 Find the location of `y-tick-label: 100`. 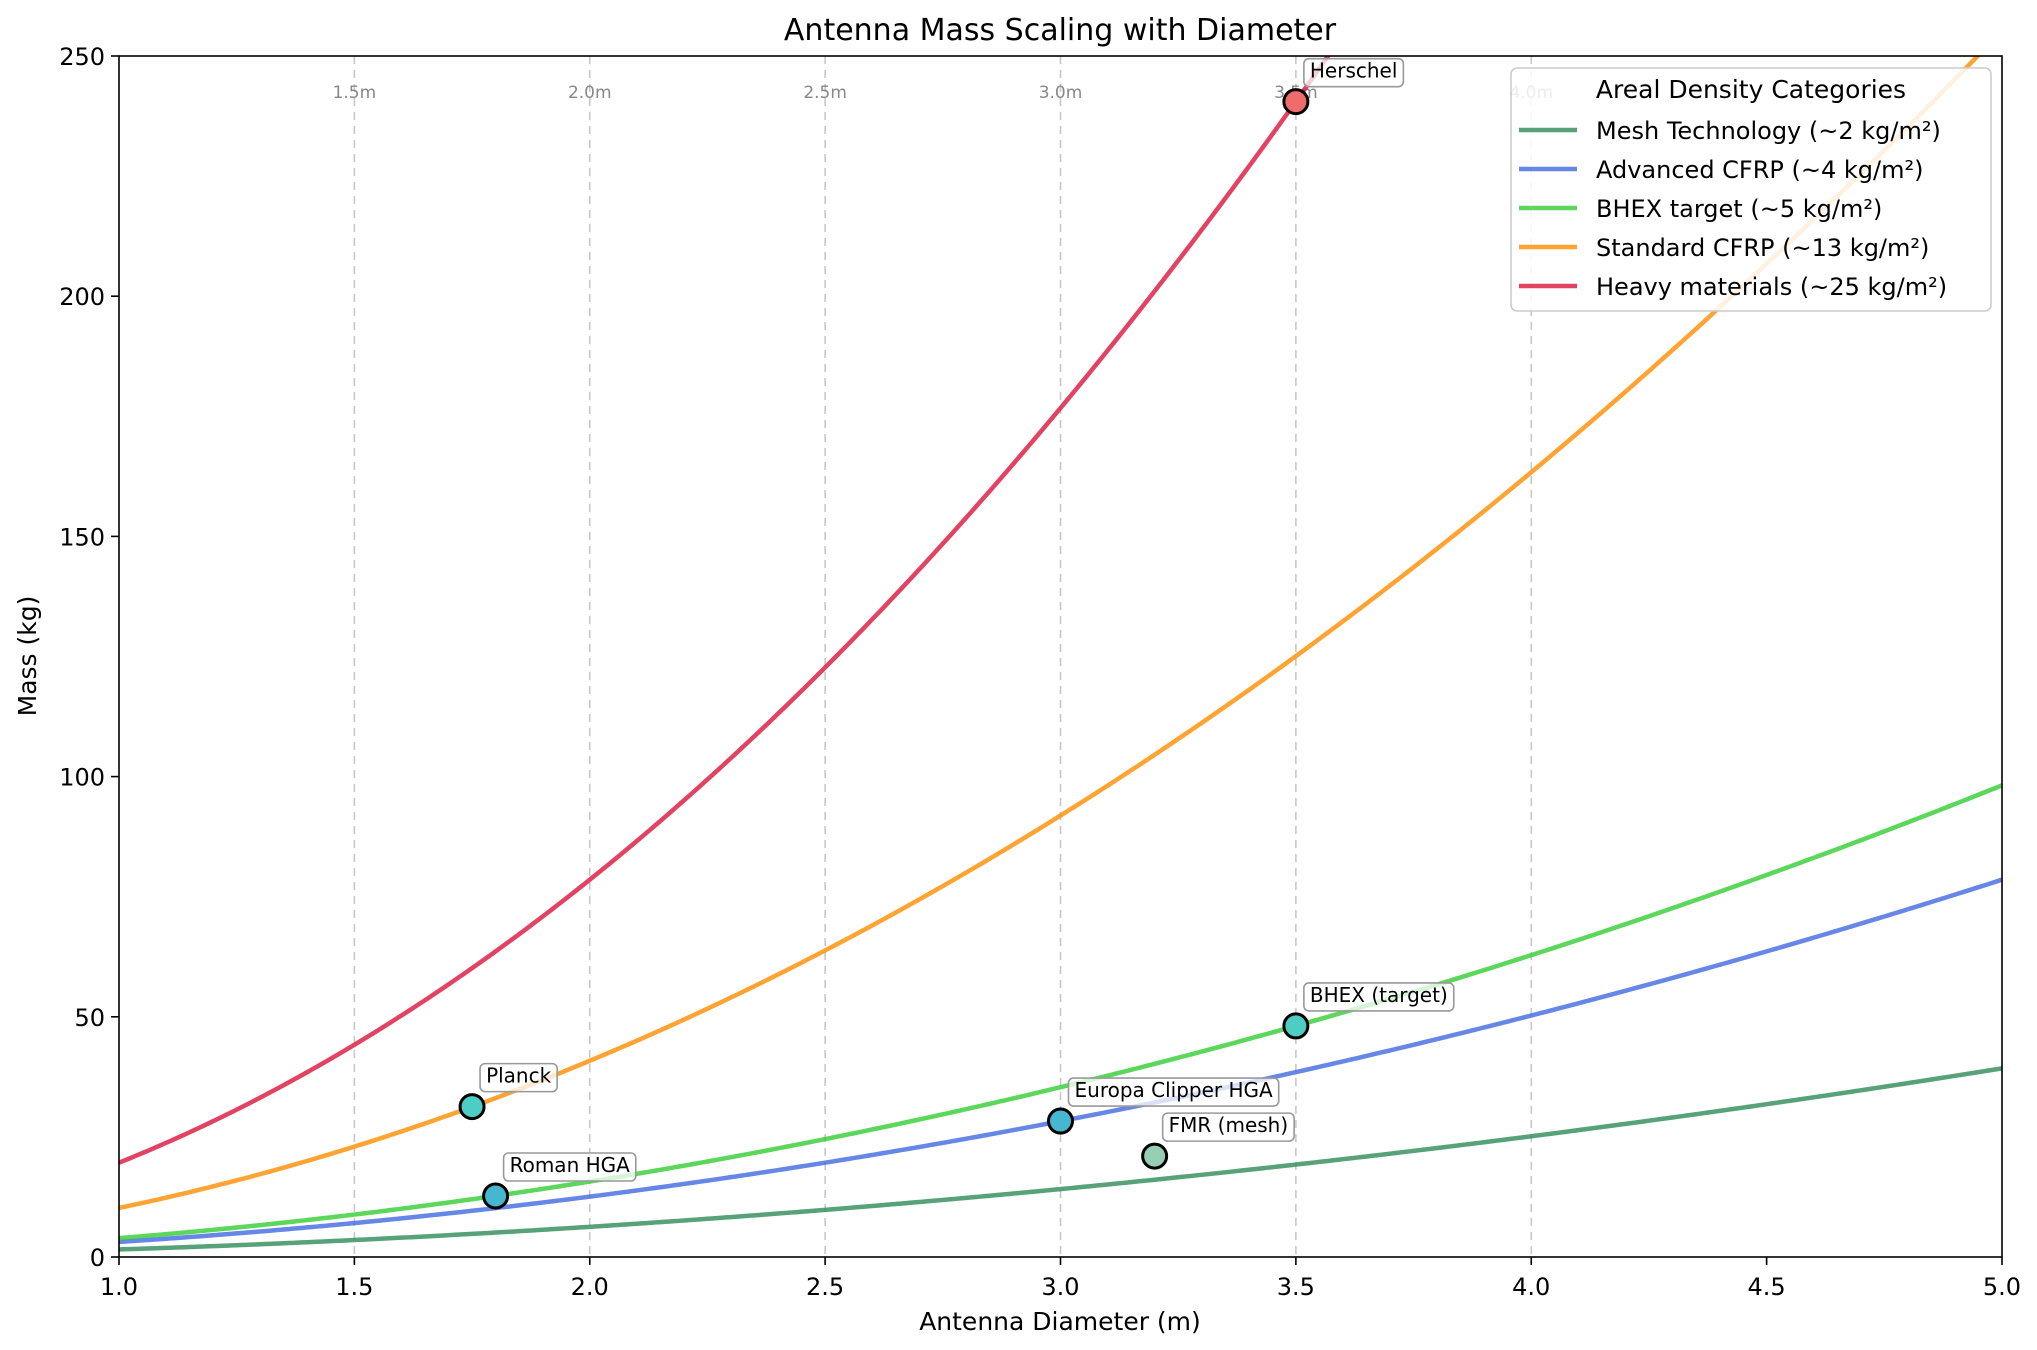

y-tick-label: 100 is located at coordinates (82, 778).